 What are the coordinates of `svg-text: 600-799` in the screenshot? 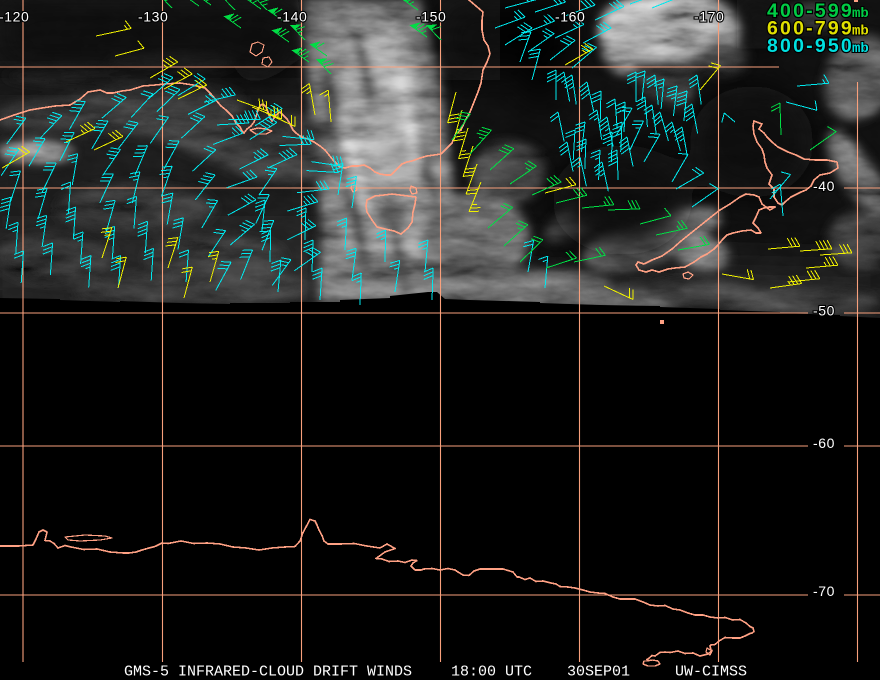 It's located at (810, 29).